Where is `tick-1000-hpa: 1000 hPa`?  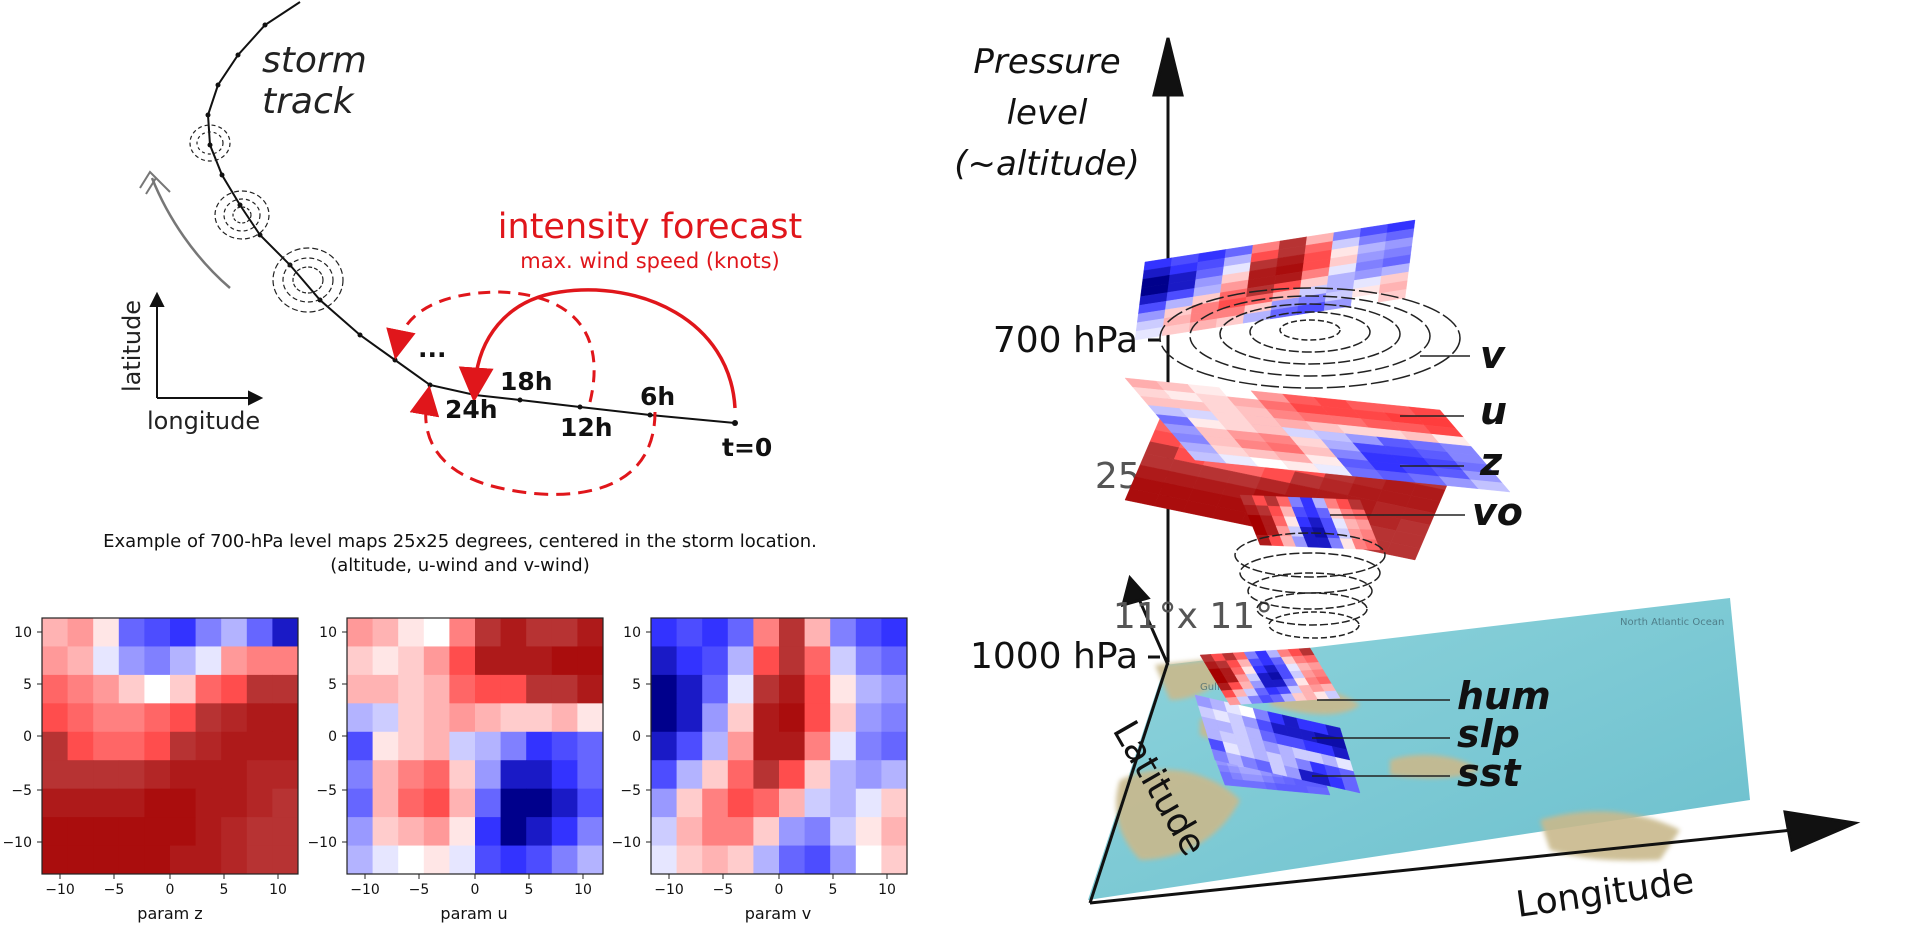
tick-1000-hpa: 1000 hPa is located at coordinates (1054, 656).